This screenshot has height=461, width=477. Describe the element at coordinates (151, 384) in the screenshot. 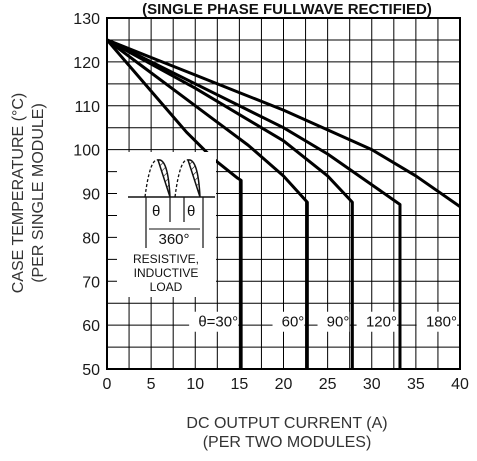

I see `x-tick-label: 5` at that location.